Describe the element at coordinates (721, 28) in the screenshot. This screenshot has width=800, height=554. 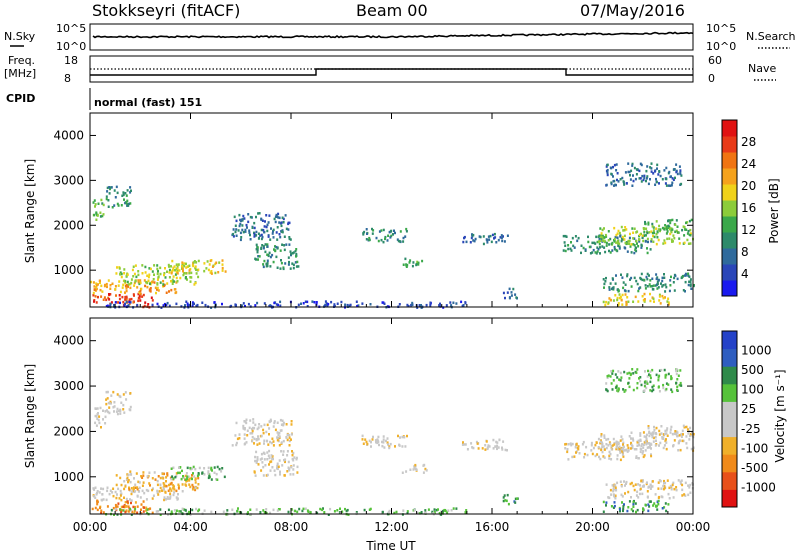
I see `nsearch-tick-top: 10^5` at that location.